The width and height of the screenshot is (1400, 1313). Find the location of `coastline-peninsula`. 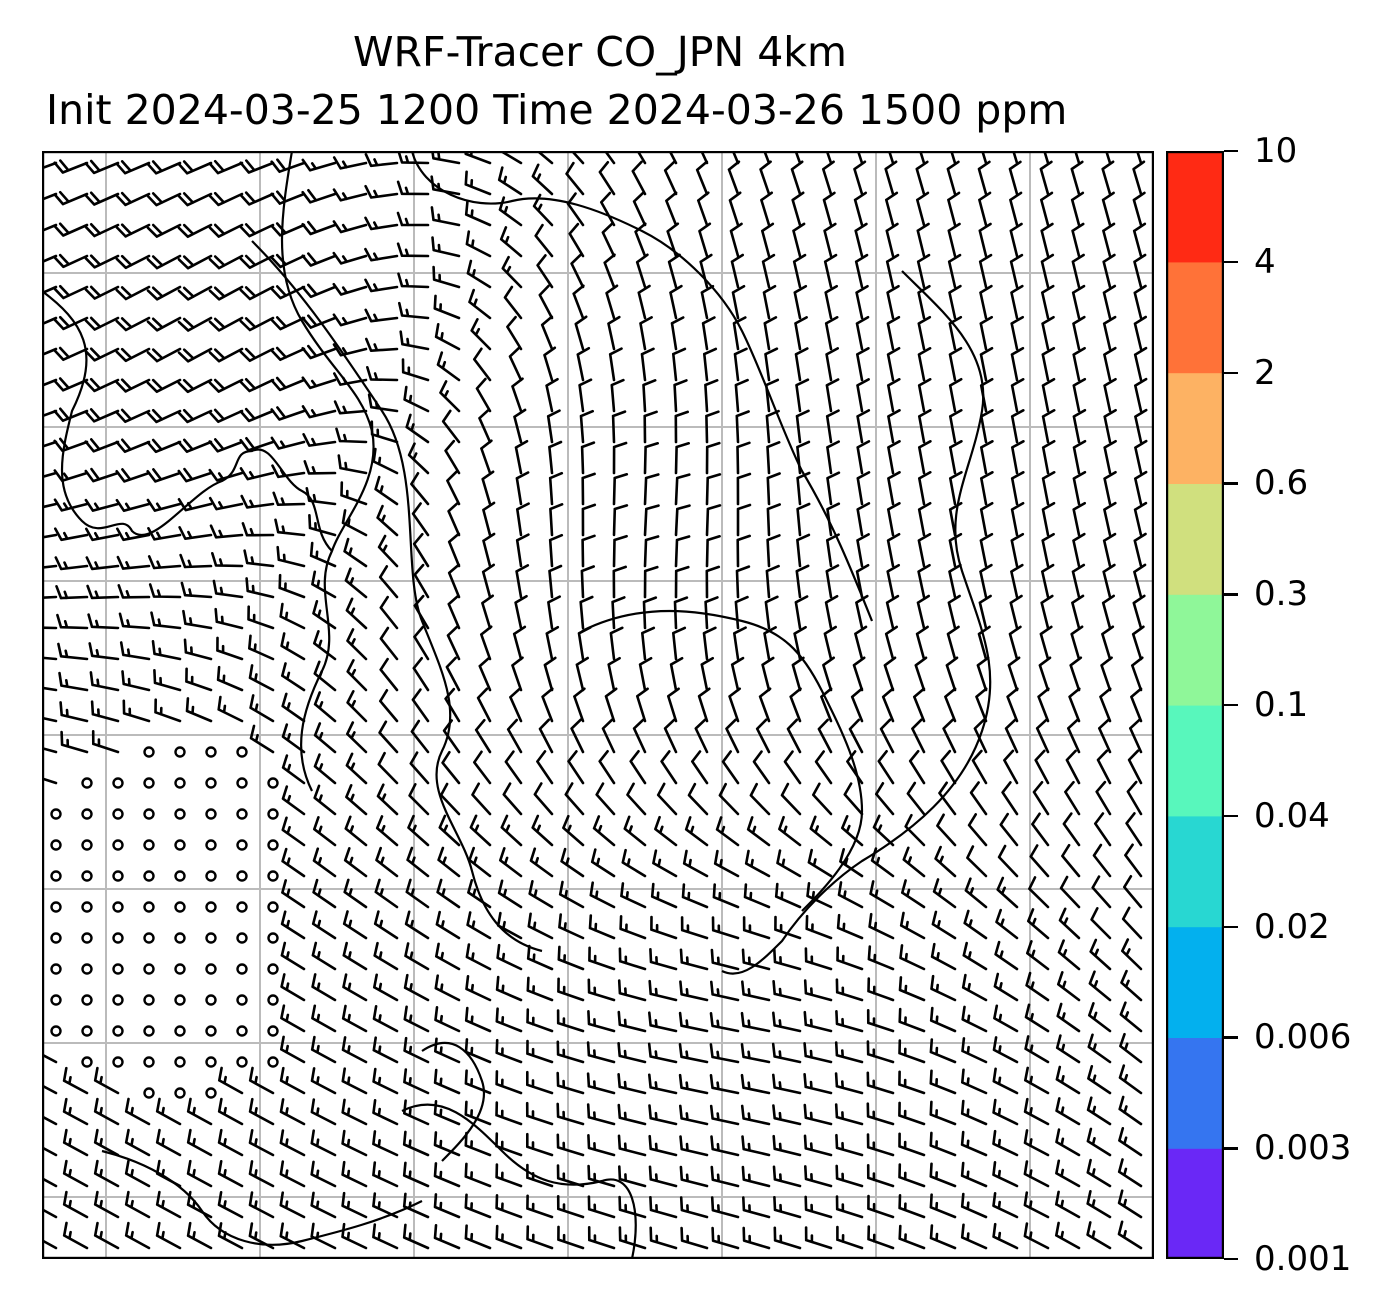

coastline-peninsula is located at coordinates (397, 596).